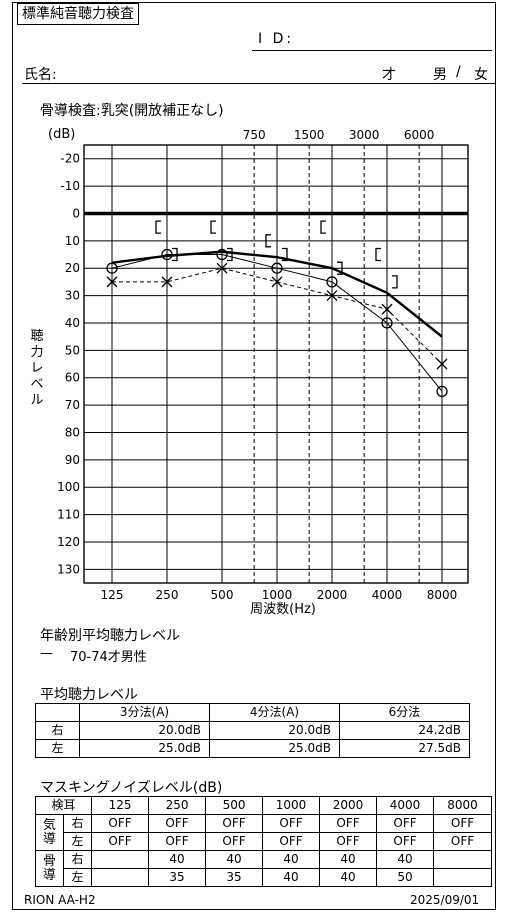 The height and width of the screenshot is (914, 505). I want to click on interoctave-label: 750, so click(254, 135).